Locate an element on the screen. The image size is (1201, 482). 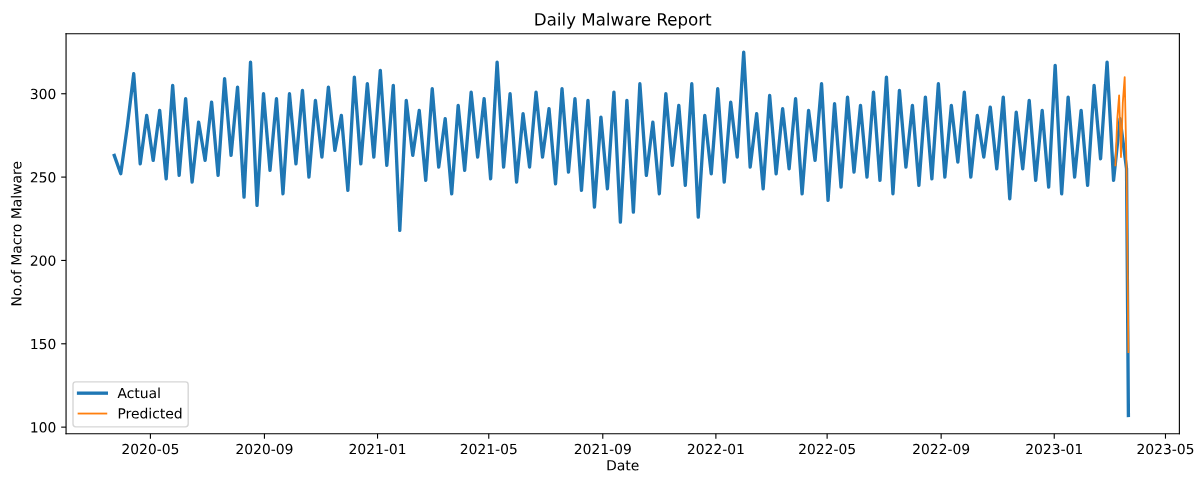
line-series is located at coordinates (1122, 215).